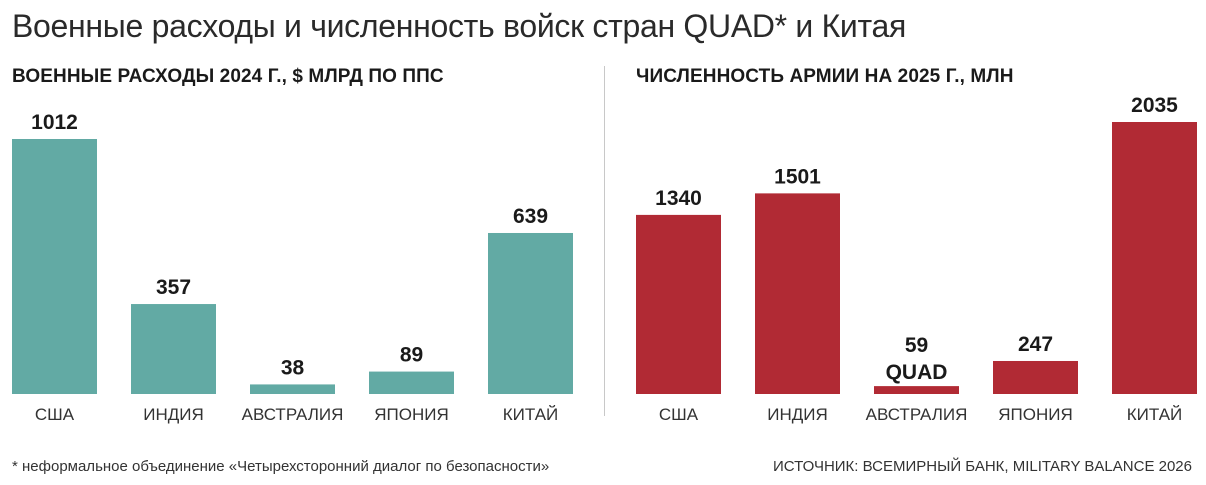 Image resolution: width=1206 pixels, height=485 pixels. I want to click on spending-chart-title: ВОЕННЫЕ РАСХОДЫ 2024 Г., $ МЛРД ПО ППС, so click(228, 76).